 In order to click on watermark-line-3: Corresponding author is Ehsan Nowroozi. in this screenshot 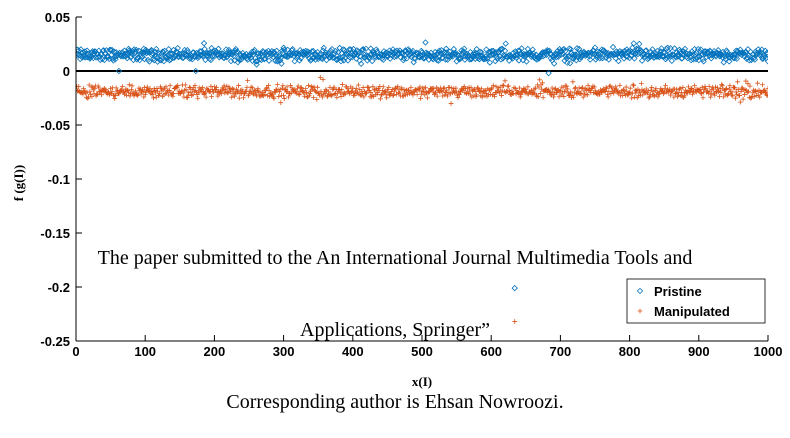, I will do `click(395, 402)`.